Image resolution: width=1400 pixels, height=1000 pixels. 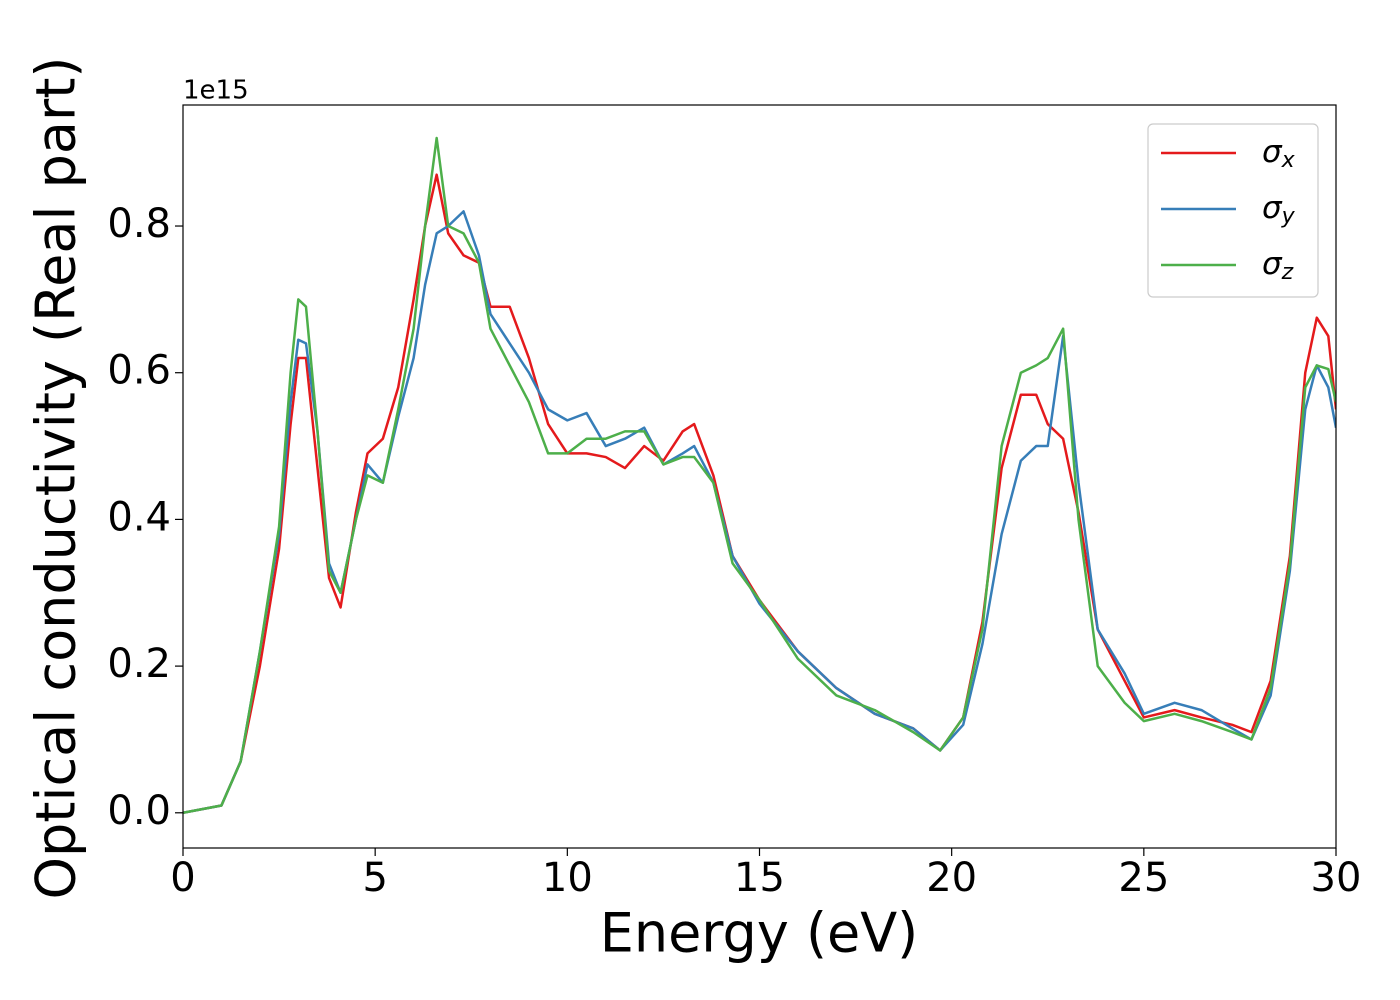 I want to click on x-tick-label: 20, so click(x=951, y=878).